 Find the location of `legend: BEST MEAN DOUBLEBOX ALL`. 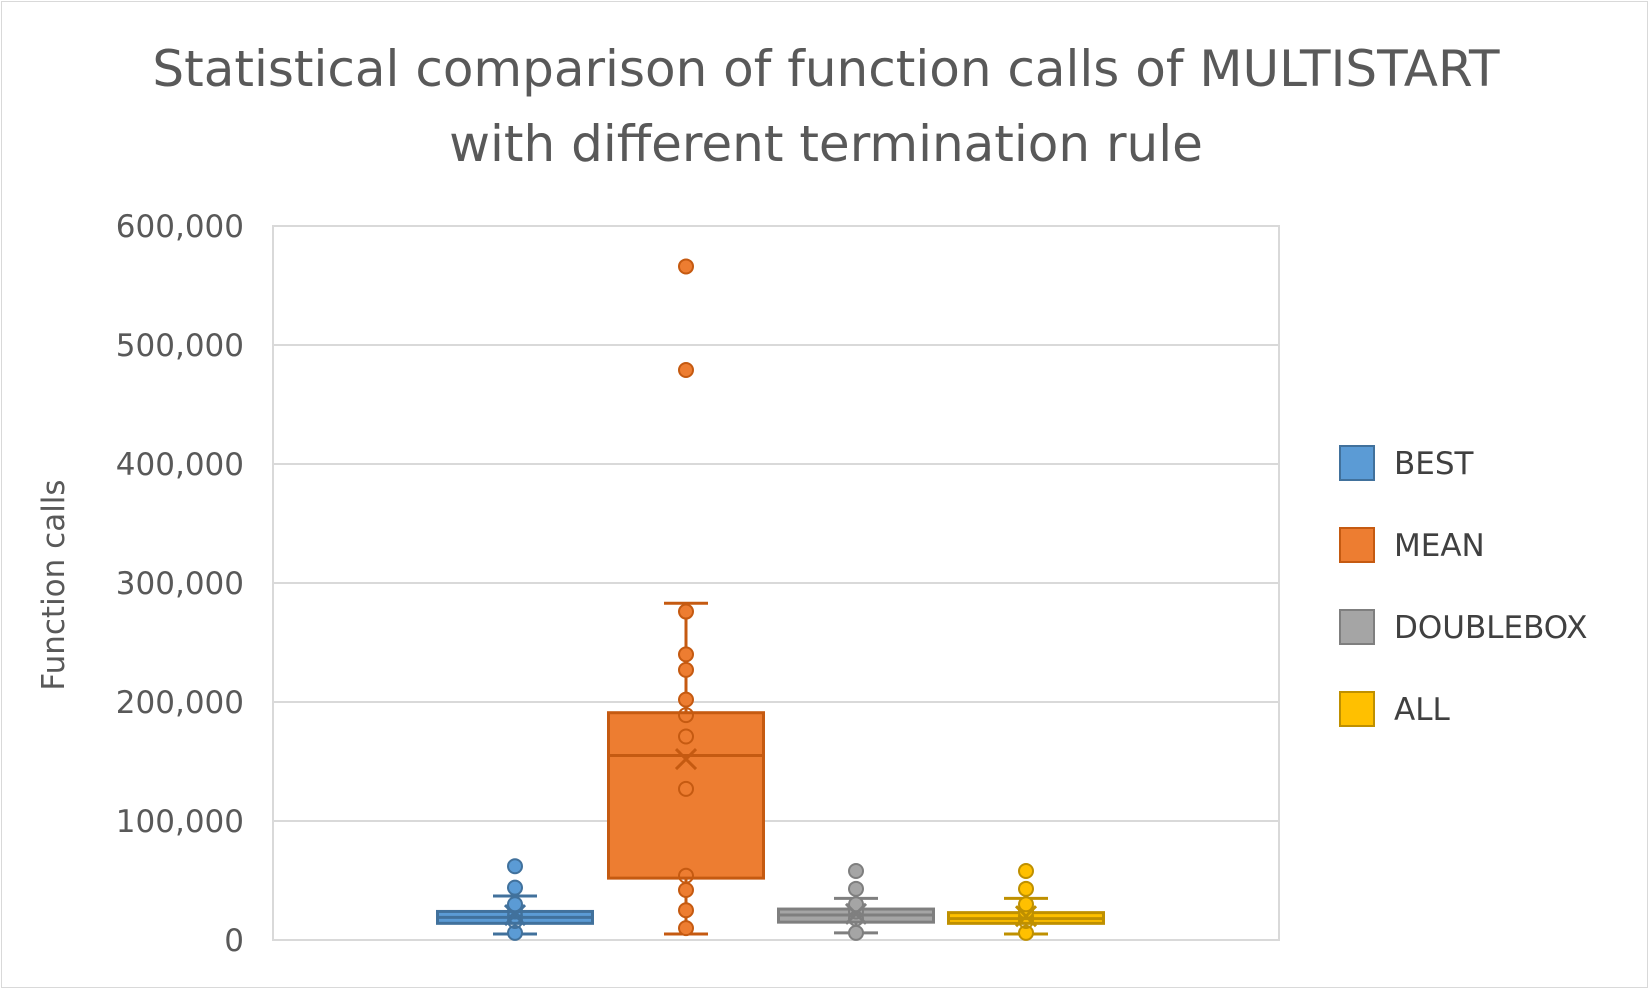

legend: BEST MEAN DOUBLEBOX ALL is located at coordinates (1463, 586).